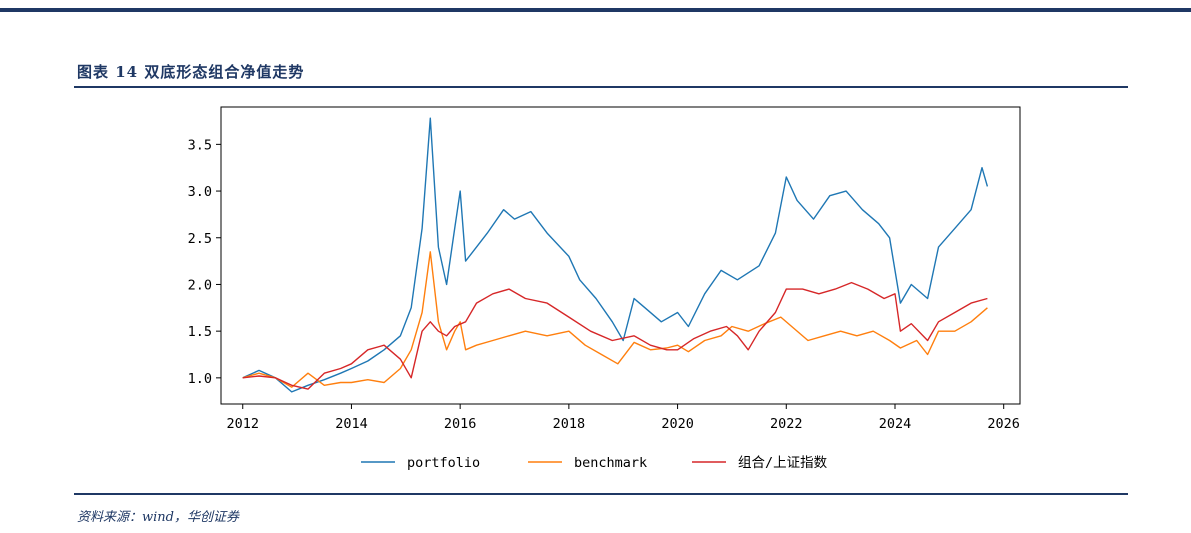  Describe the element at coordinates (677, 424) in the screenshot. I see `x-tick-label: 2020` at that location.